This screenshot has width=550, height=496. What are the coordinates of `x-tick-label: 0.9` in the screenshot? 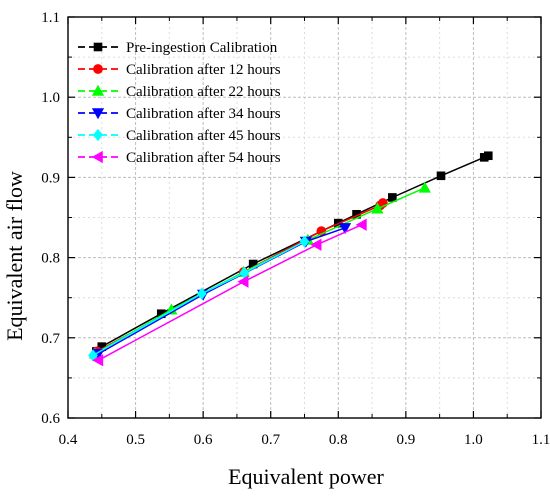 It's located at (405, 440).